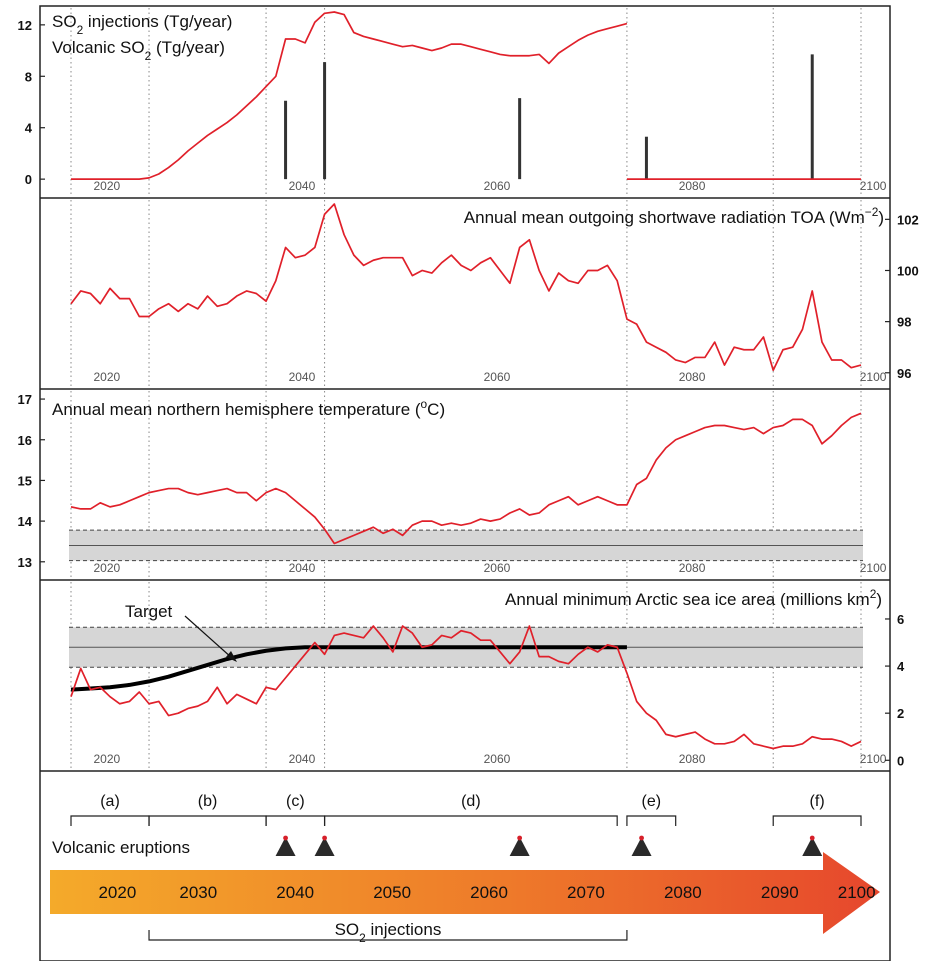 The height and width of the screenshot is (961, 929). I want to click on time-arrow-shape, so click(465, 893).